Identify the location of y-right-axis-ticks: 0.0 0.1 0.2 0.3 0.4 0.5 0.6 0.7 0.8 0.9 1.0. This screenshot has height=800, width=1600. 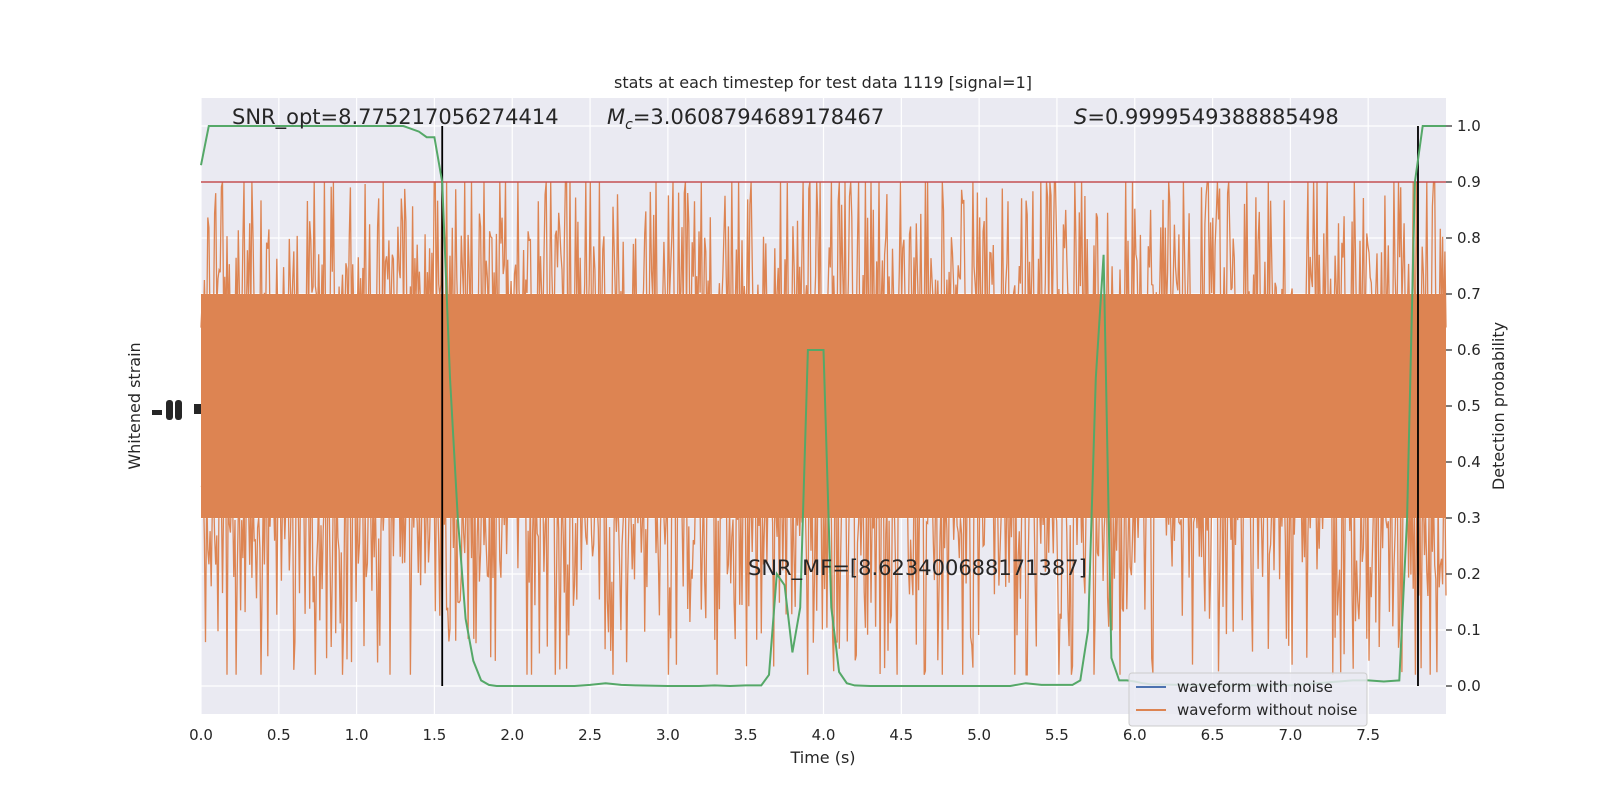
(1463, 406).